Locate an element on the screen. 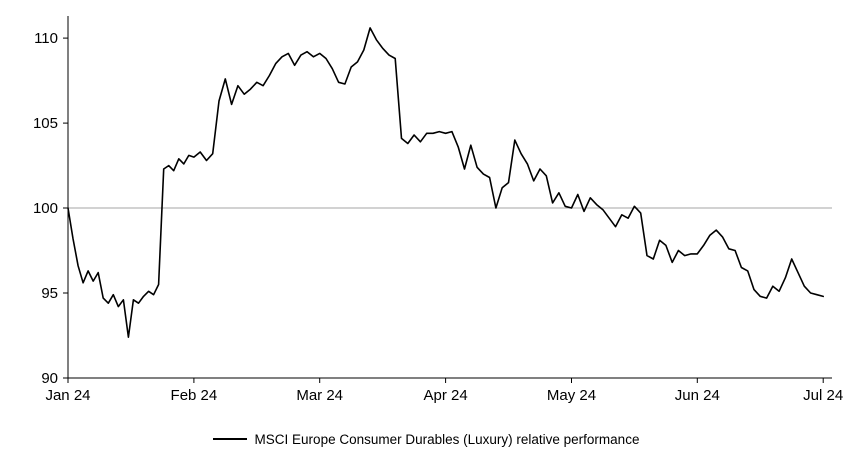  x-tick-label: Jun 24 is located at coordinates (697, 395).